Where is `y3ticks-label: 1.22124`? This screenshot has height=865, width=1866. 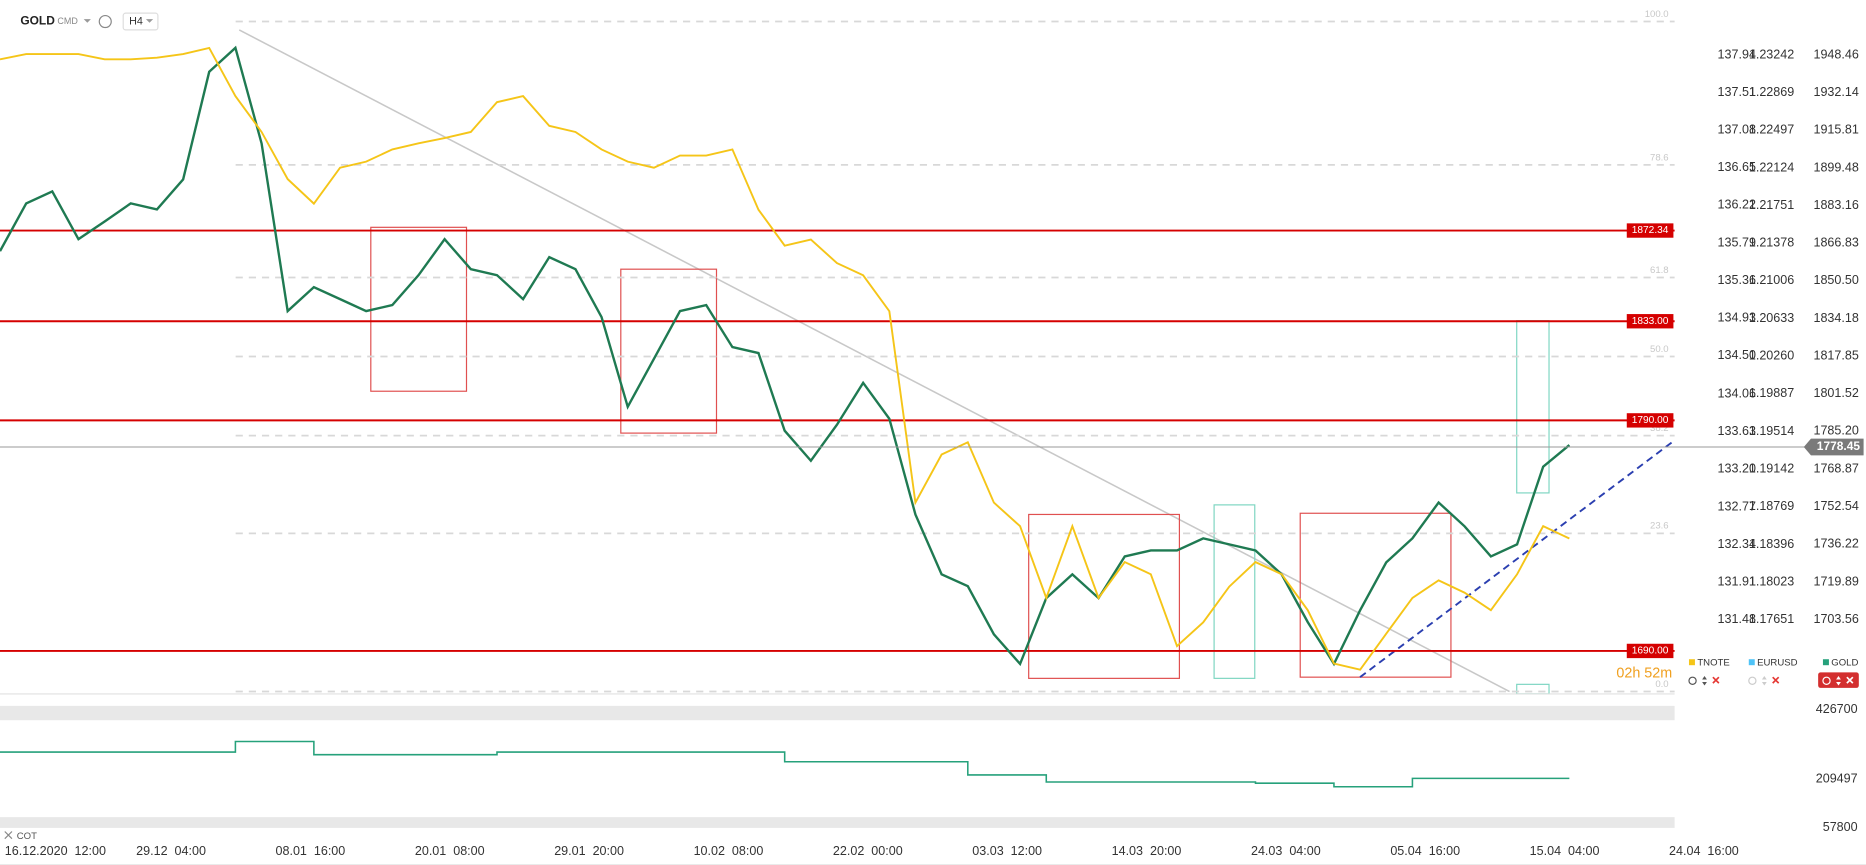 y3ticks-label: 1.22124 is located at coordinates (1771, 167).